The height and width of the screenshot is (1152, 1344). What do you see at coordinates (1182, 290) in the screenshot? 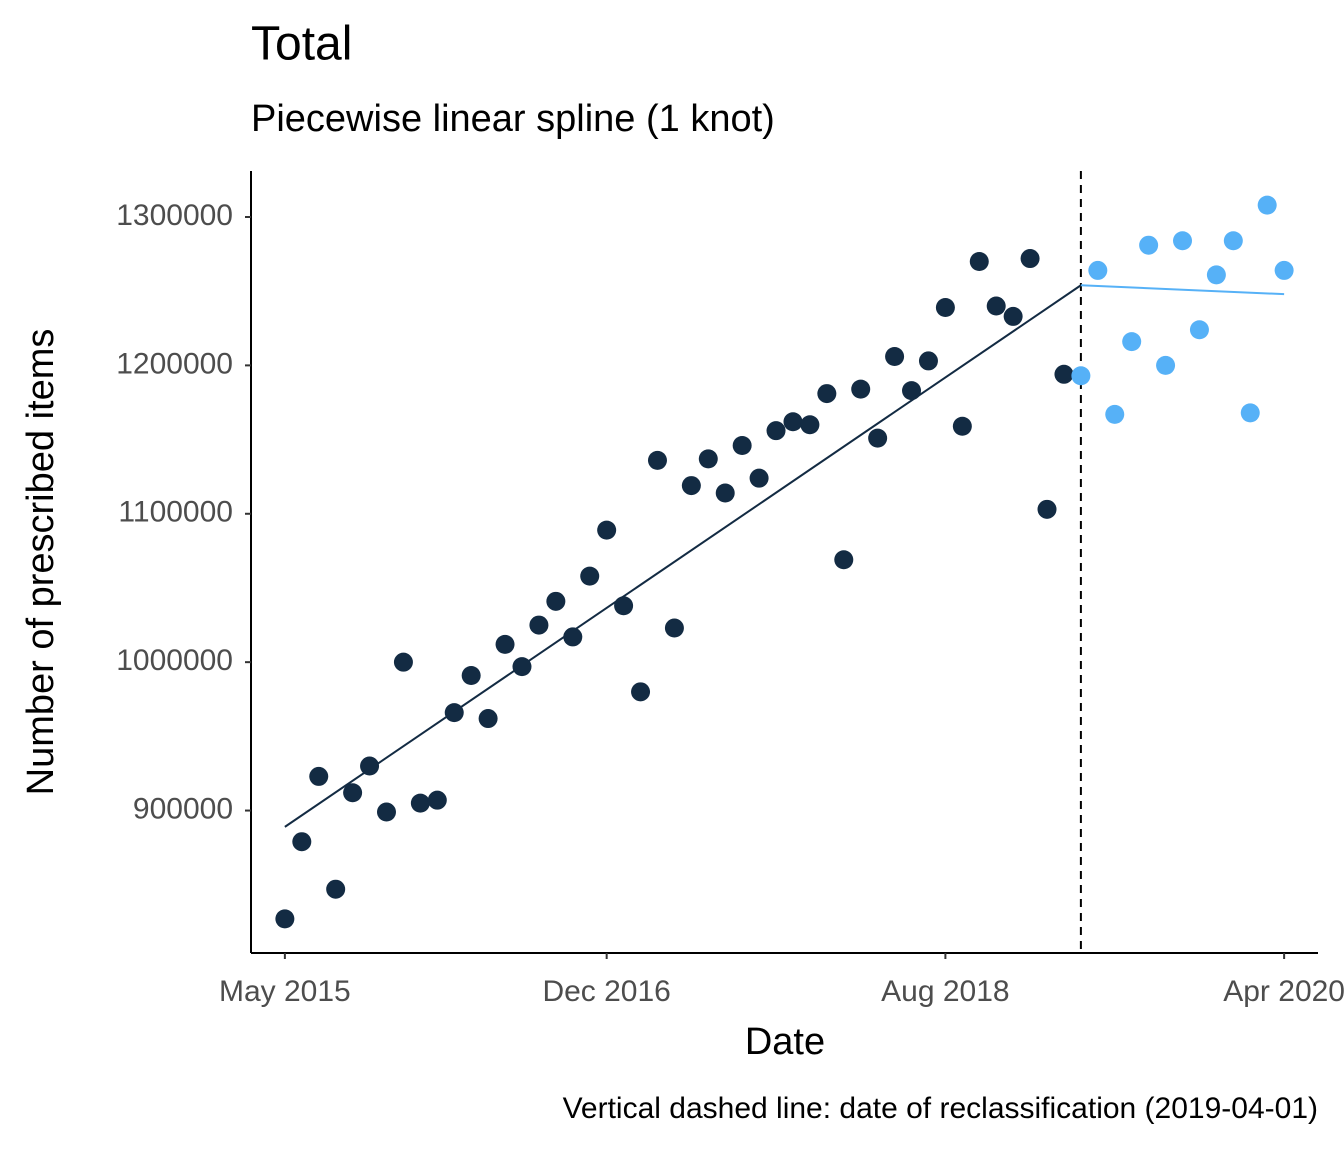
I see `fit-line` at bounding box center [1182, 290].